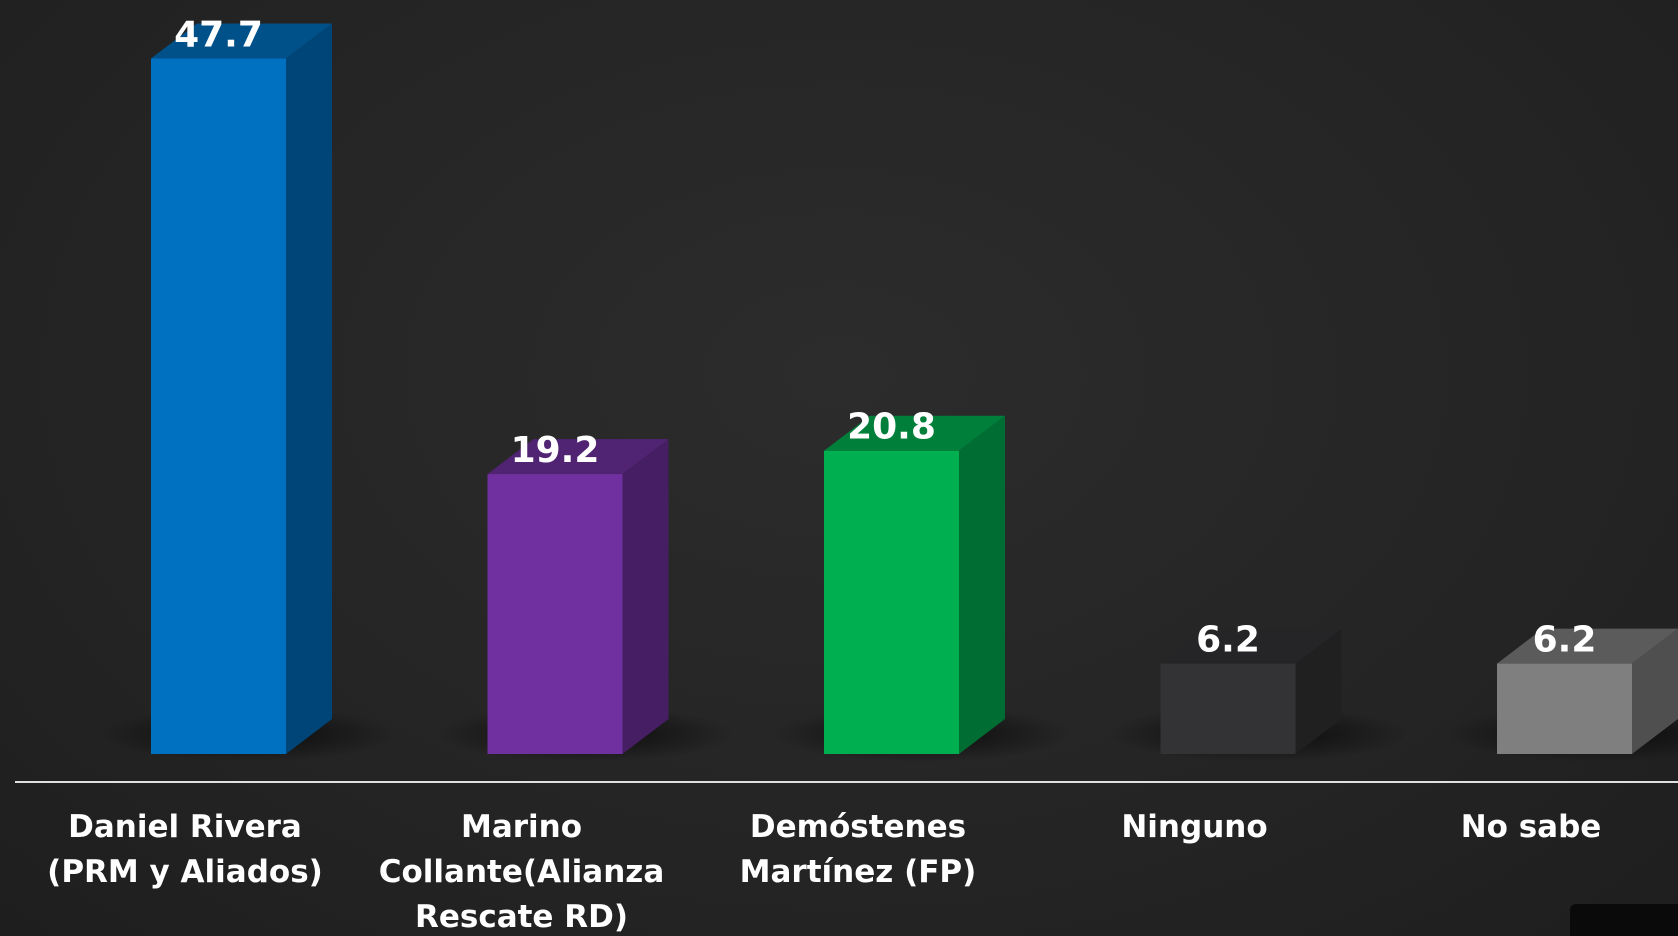 Image resolution: width=1678 pixels, height=936 pixels. What do you see at coordinates (891, 427) in the screenshot?
I see `value-label: 20.8` at bounding box center [891, 427].